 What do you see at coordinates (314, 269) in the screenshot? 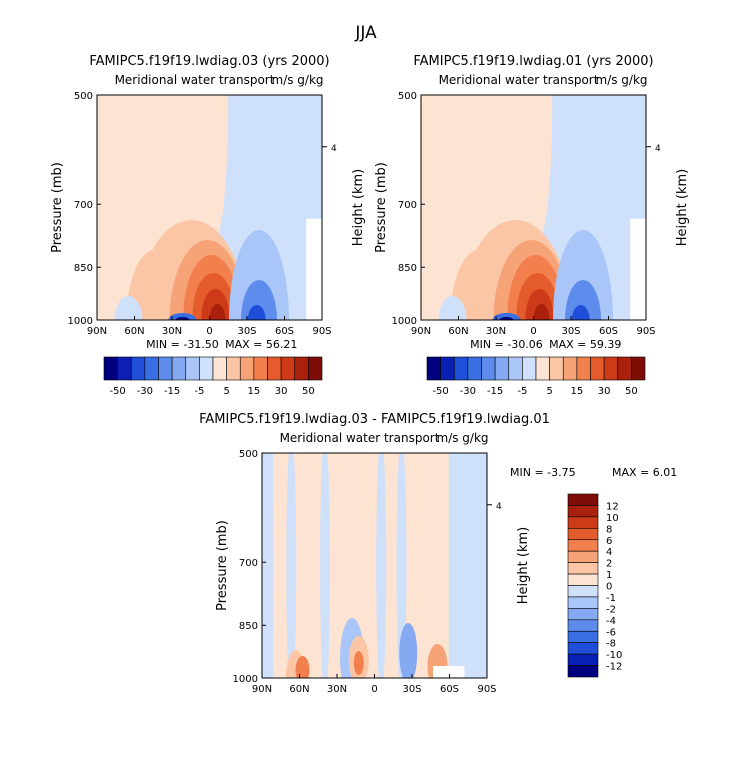
I see `field-missing` at bounding box center [314, 269].